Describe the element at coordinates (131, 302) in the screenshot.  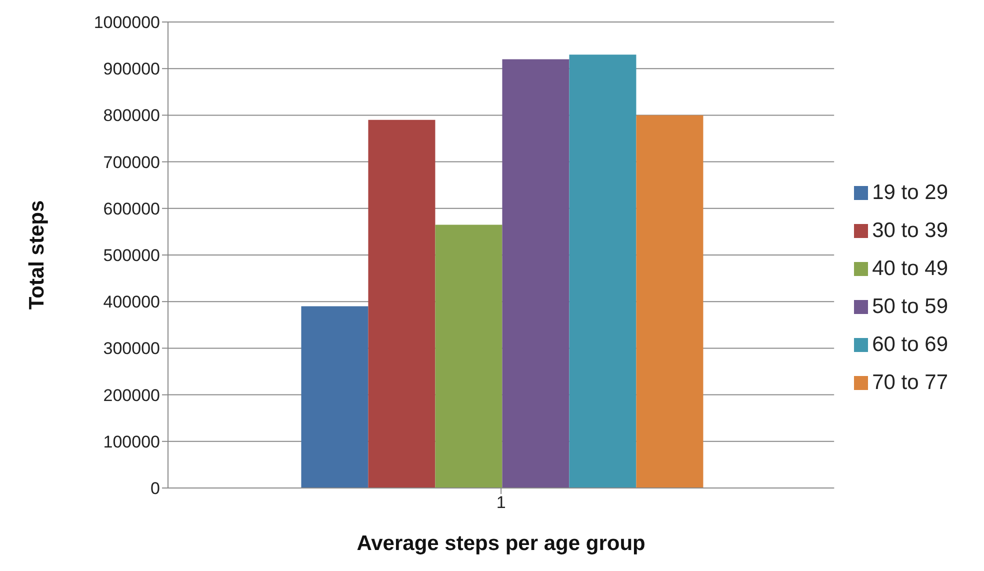
I see `y-tick-label: 400000` at that location.